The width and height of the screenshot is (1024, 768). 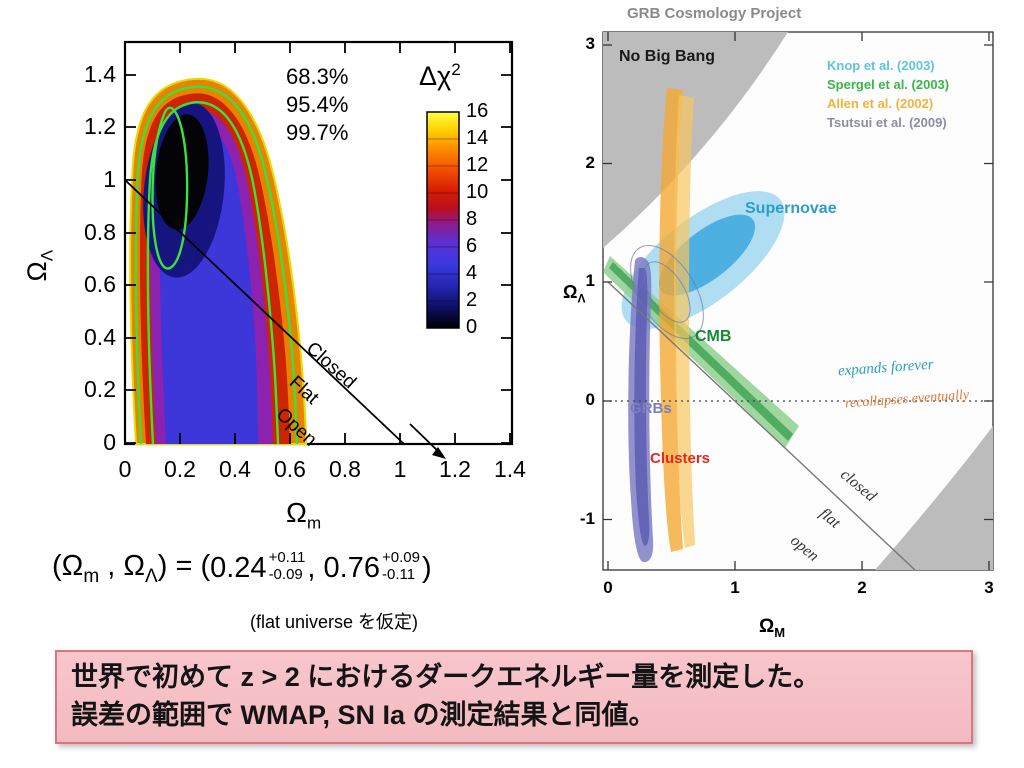 What do you see at coordinates (345, 469) in the screenshot?
I see `x-tick-label: 0.8` at bounding box center [345, 469].